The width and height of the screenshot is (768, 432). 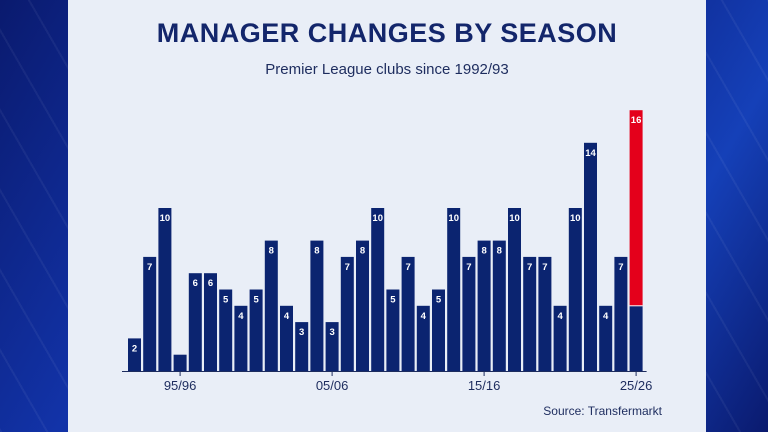 I want to click on x-tick-label: 25/26, so click(x=636, y=385).